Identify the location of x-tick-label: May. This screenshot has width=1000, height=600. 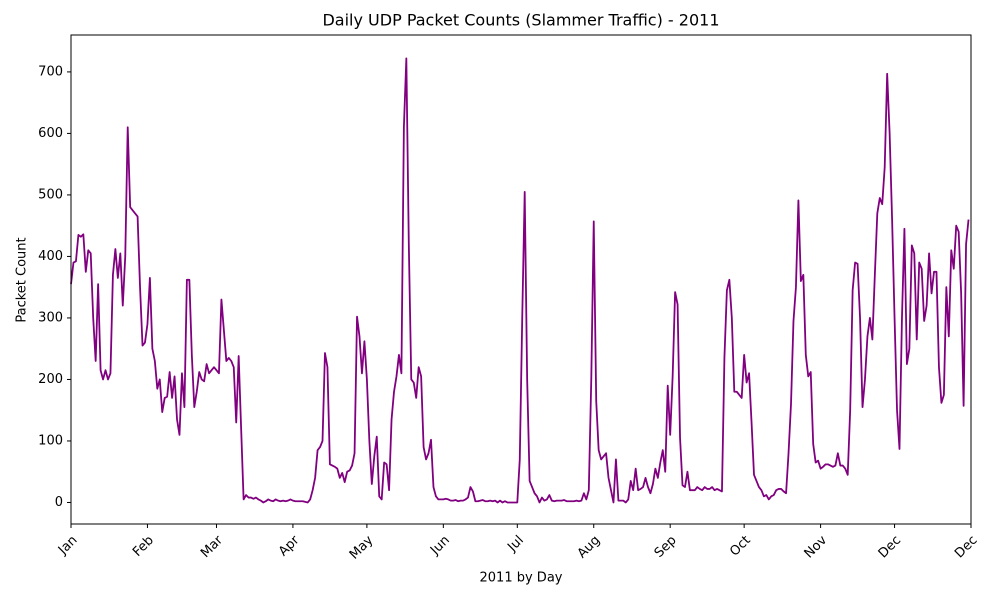
(362, 548).